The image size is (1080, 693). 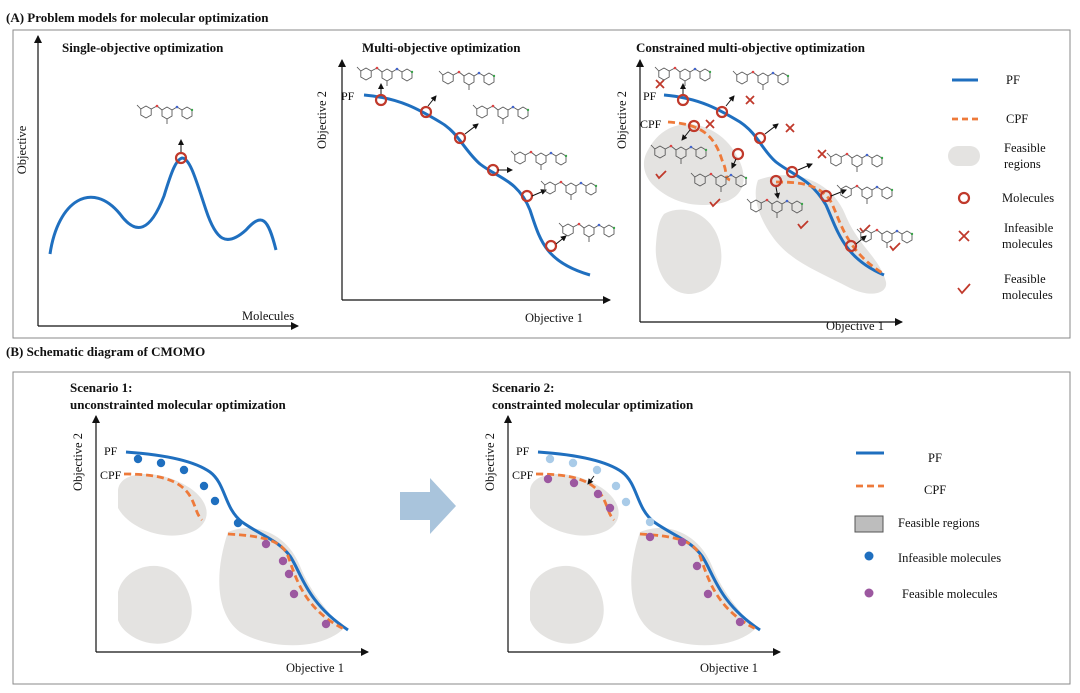 I want to click on transition-arrow-icon, so click(x=428, y=506).